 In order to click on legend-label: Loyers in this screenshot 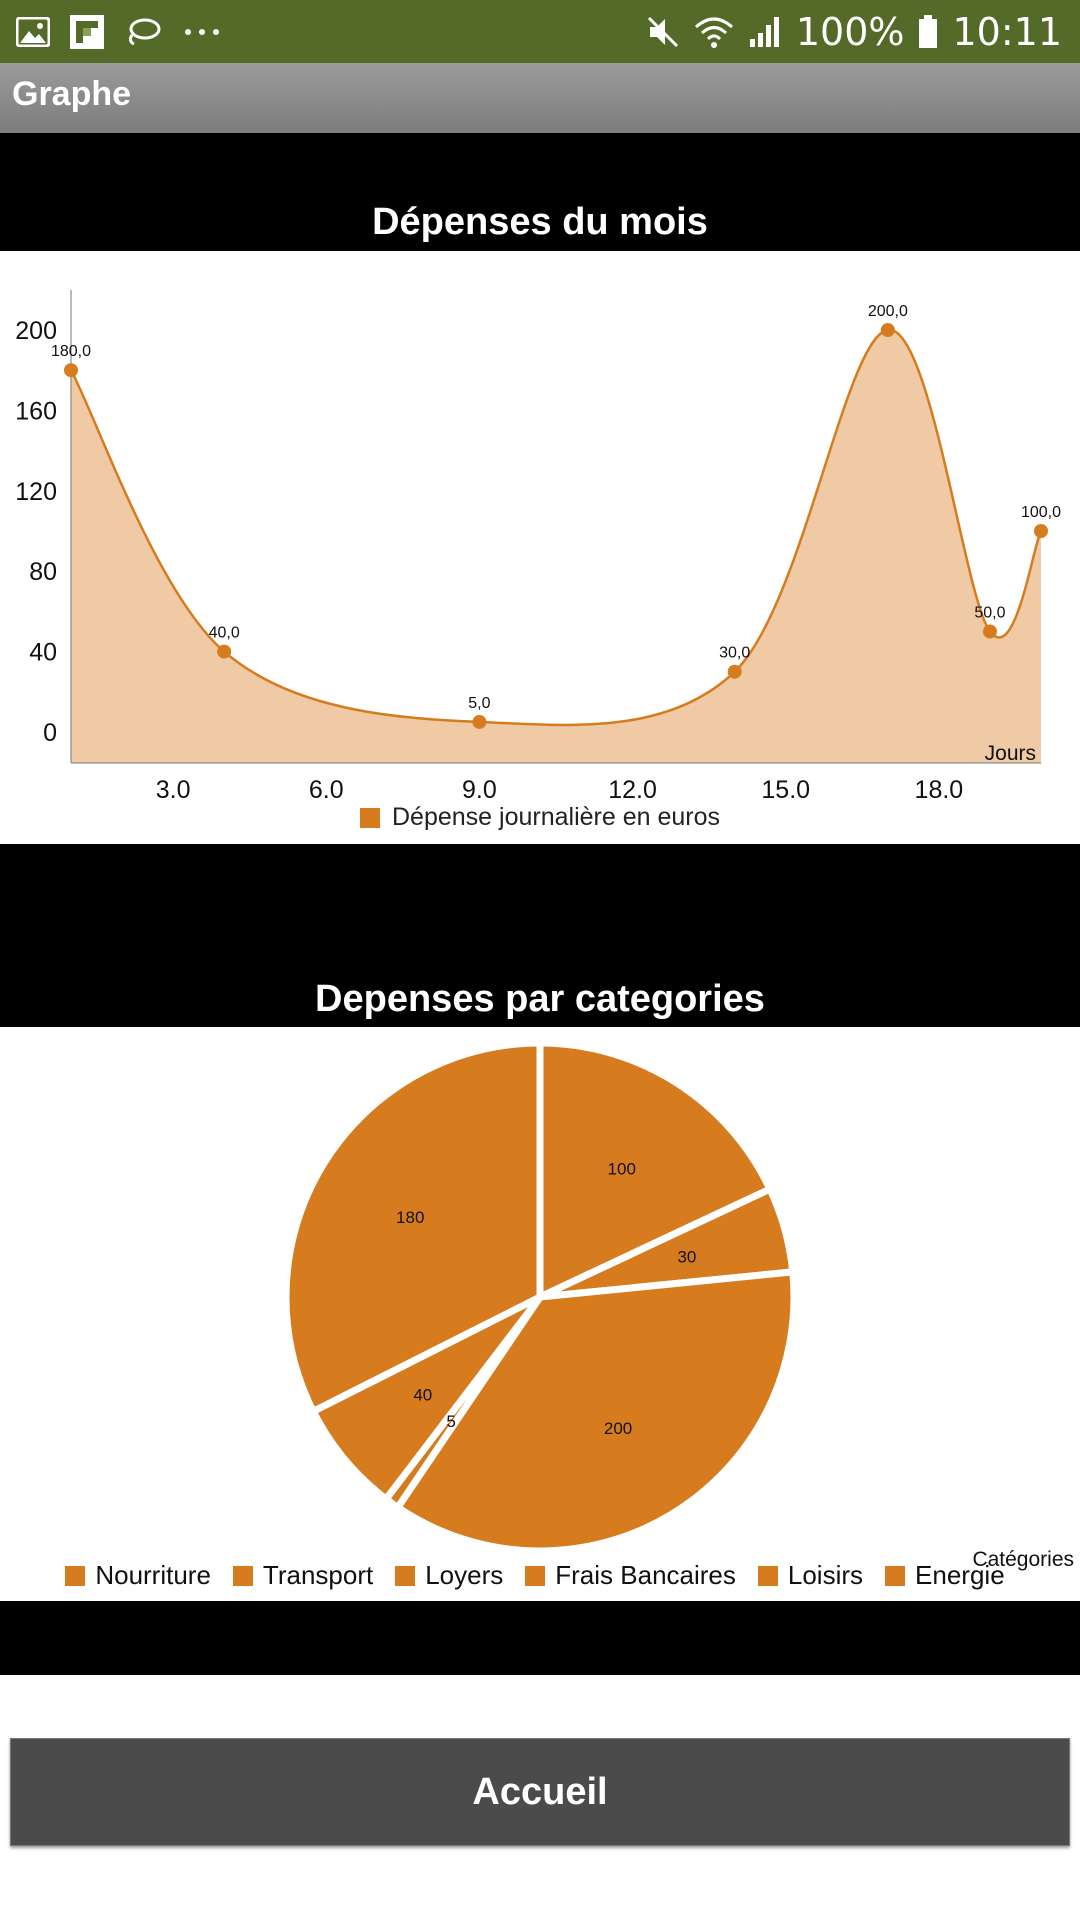, I will do `click(464, 1575)`.